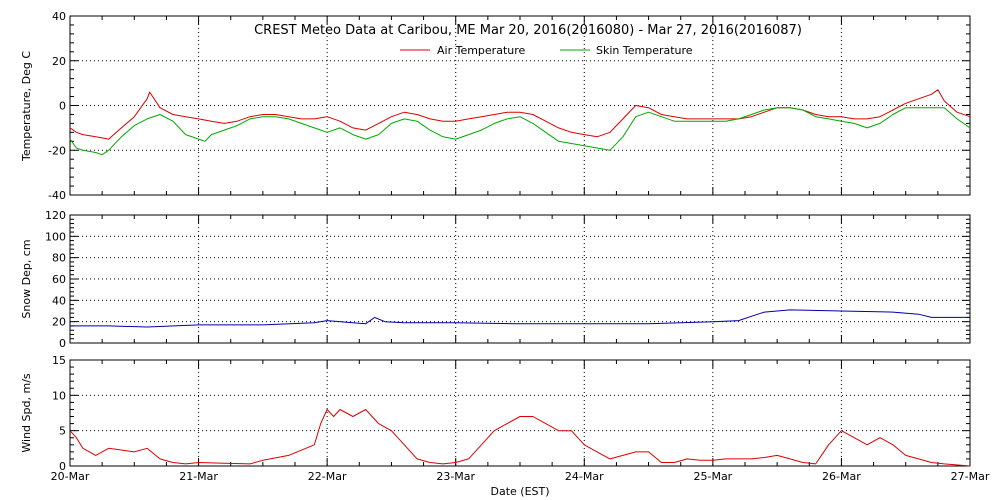  Describe the element at coordinates (327, 476) in the screenshot. I see `x-tick-label: 22-Mar` at that location.